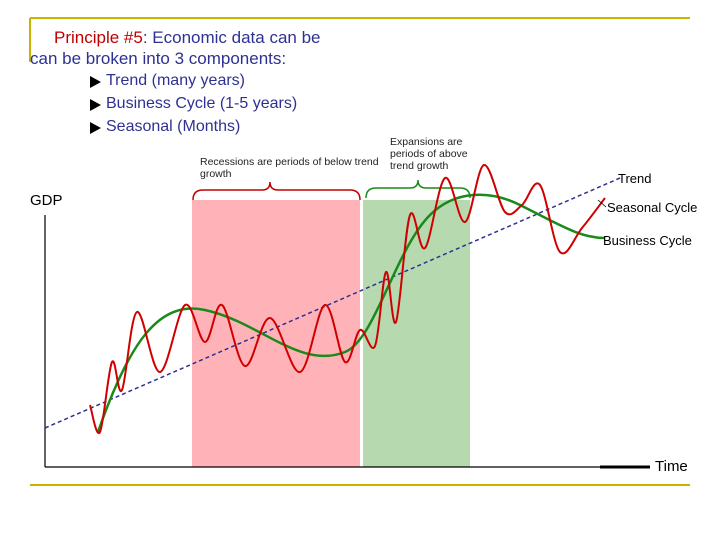 The height and width of the screenshot is (540, 720). What do you see at coordinates (647, 240) in the screenshot?
I see `business-label: Business Cycle` at bounding box center [647, 240].